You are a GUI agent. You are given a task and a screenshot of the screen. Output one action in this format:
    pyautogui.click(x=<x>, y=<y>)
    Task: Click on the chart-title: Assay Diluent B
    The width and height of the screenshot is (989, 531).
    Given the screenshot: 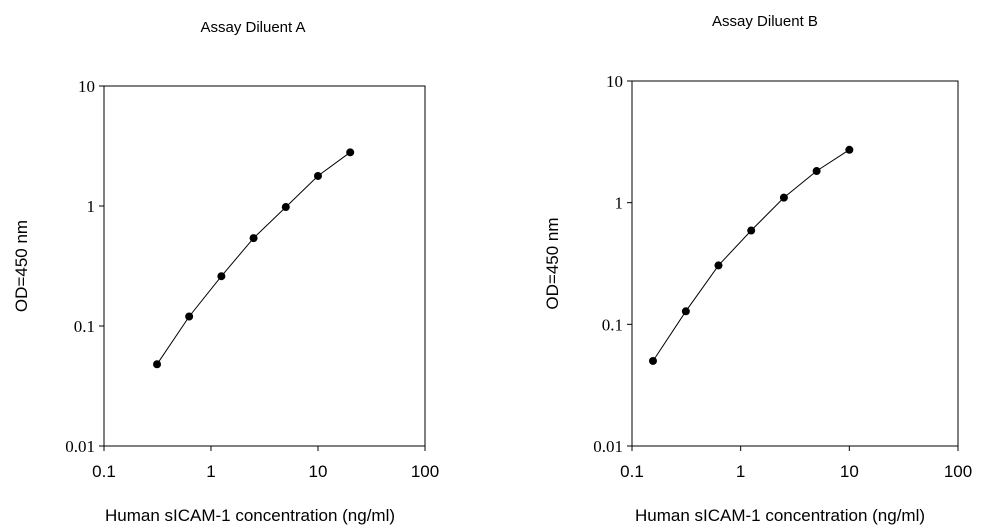 What is the action you would take?
    pyautogui.click(x=765, y=21)
    